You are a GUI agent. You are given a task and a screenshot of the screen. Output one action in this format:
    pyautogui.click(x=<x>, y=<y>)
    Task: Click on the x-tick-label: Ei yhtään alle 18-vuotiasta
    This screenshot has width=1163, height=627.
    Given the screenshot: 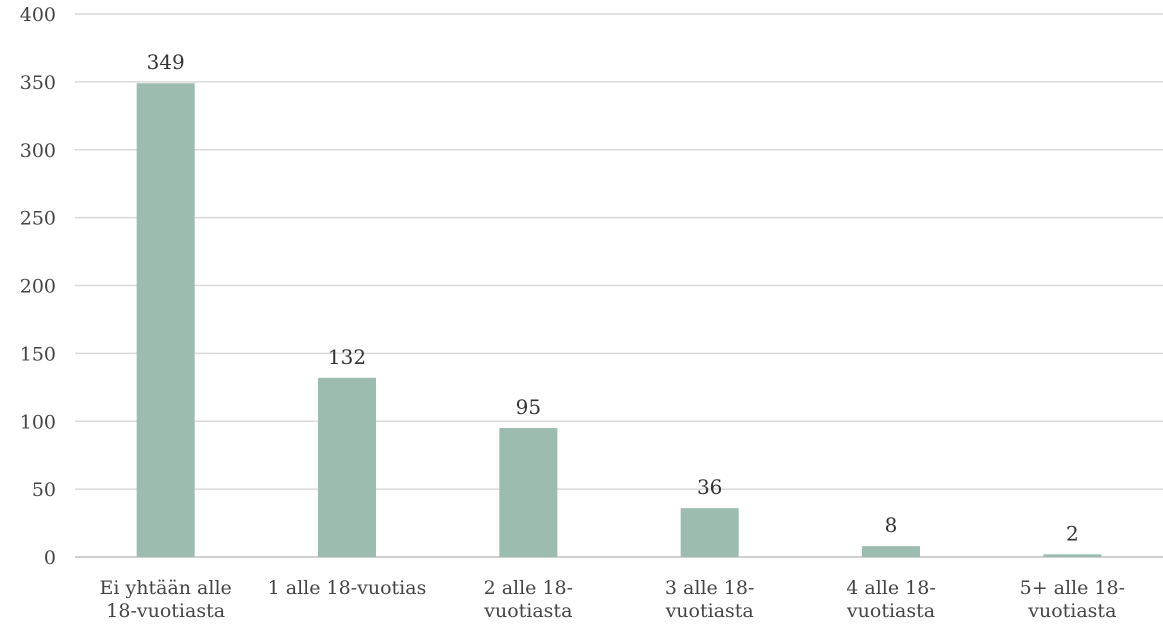 What is the action you would take?
    pyautogui.click(x=166, y=599)
    